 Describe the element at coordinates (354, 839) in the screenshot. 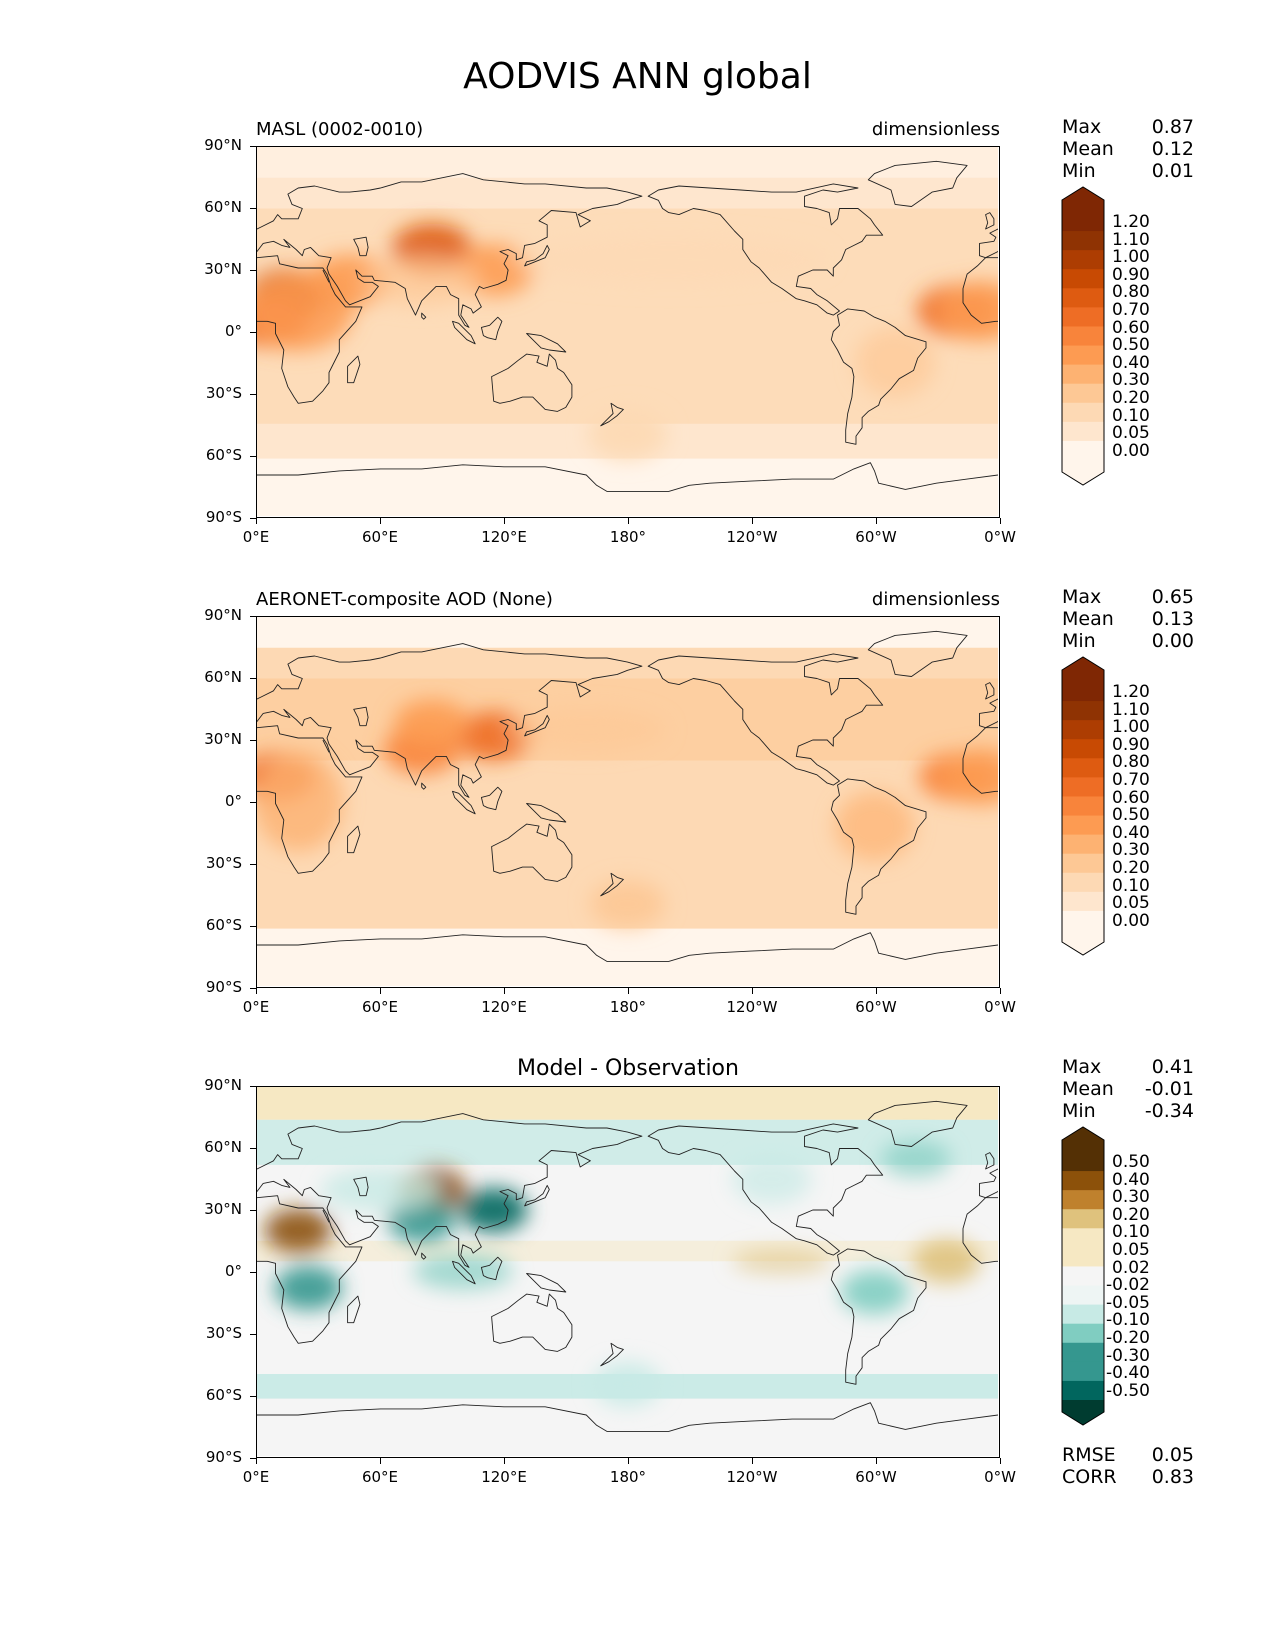

I see `coastline-madagascar` at that location.